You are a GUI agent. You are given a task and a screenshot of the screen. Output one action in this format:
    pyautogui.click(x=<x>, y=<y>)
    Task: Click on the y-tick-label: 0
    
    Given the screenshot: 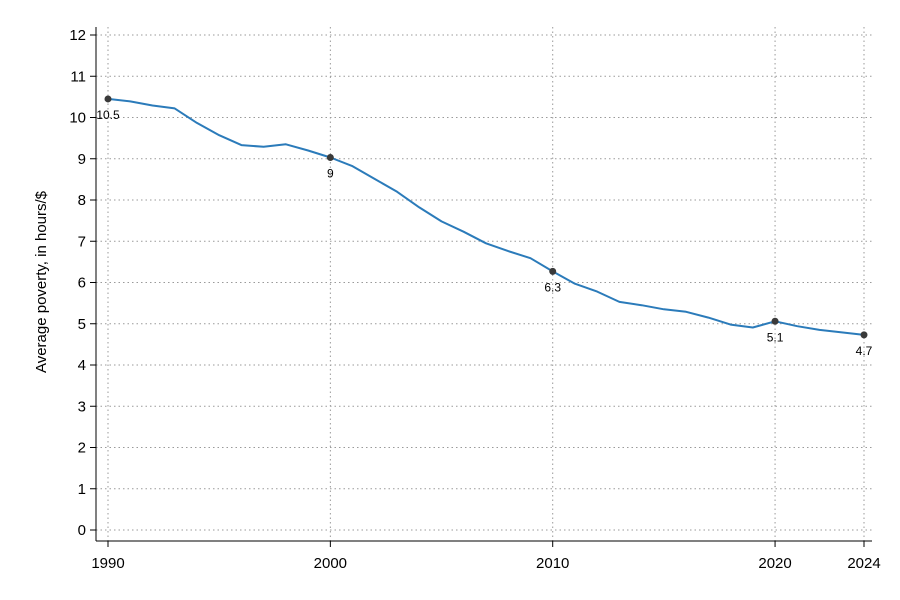 What is the action you would take?
    pyautogui.click(x=82, y=530)
    